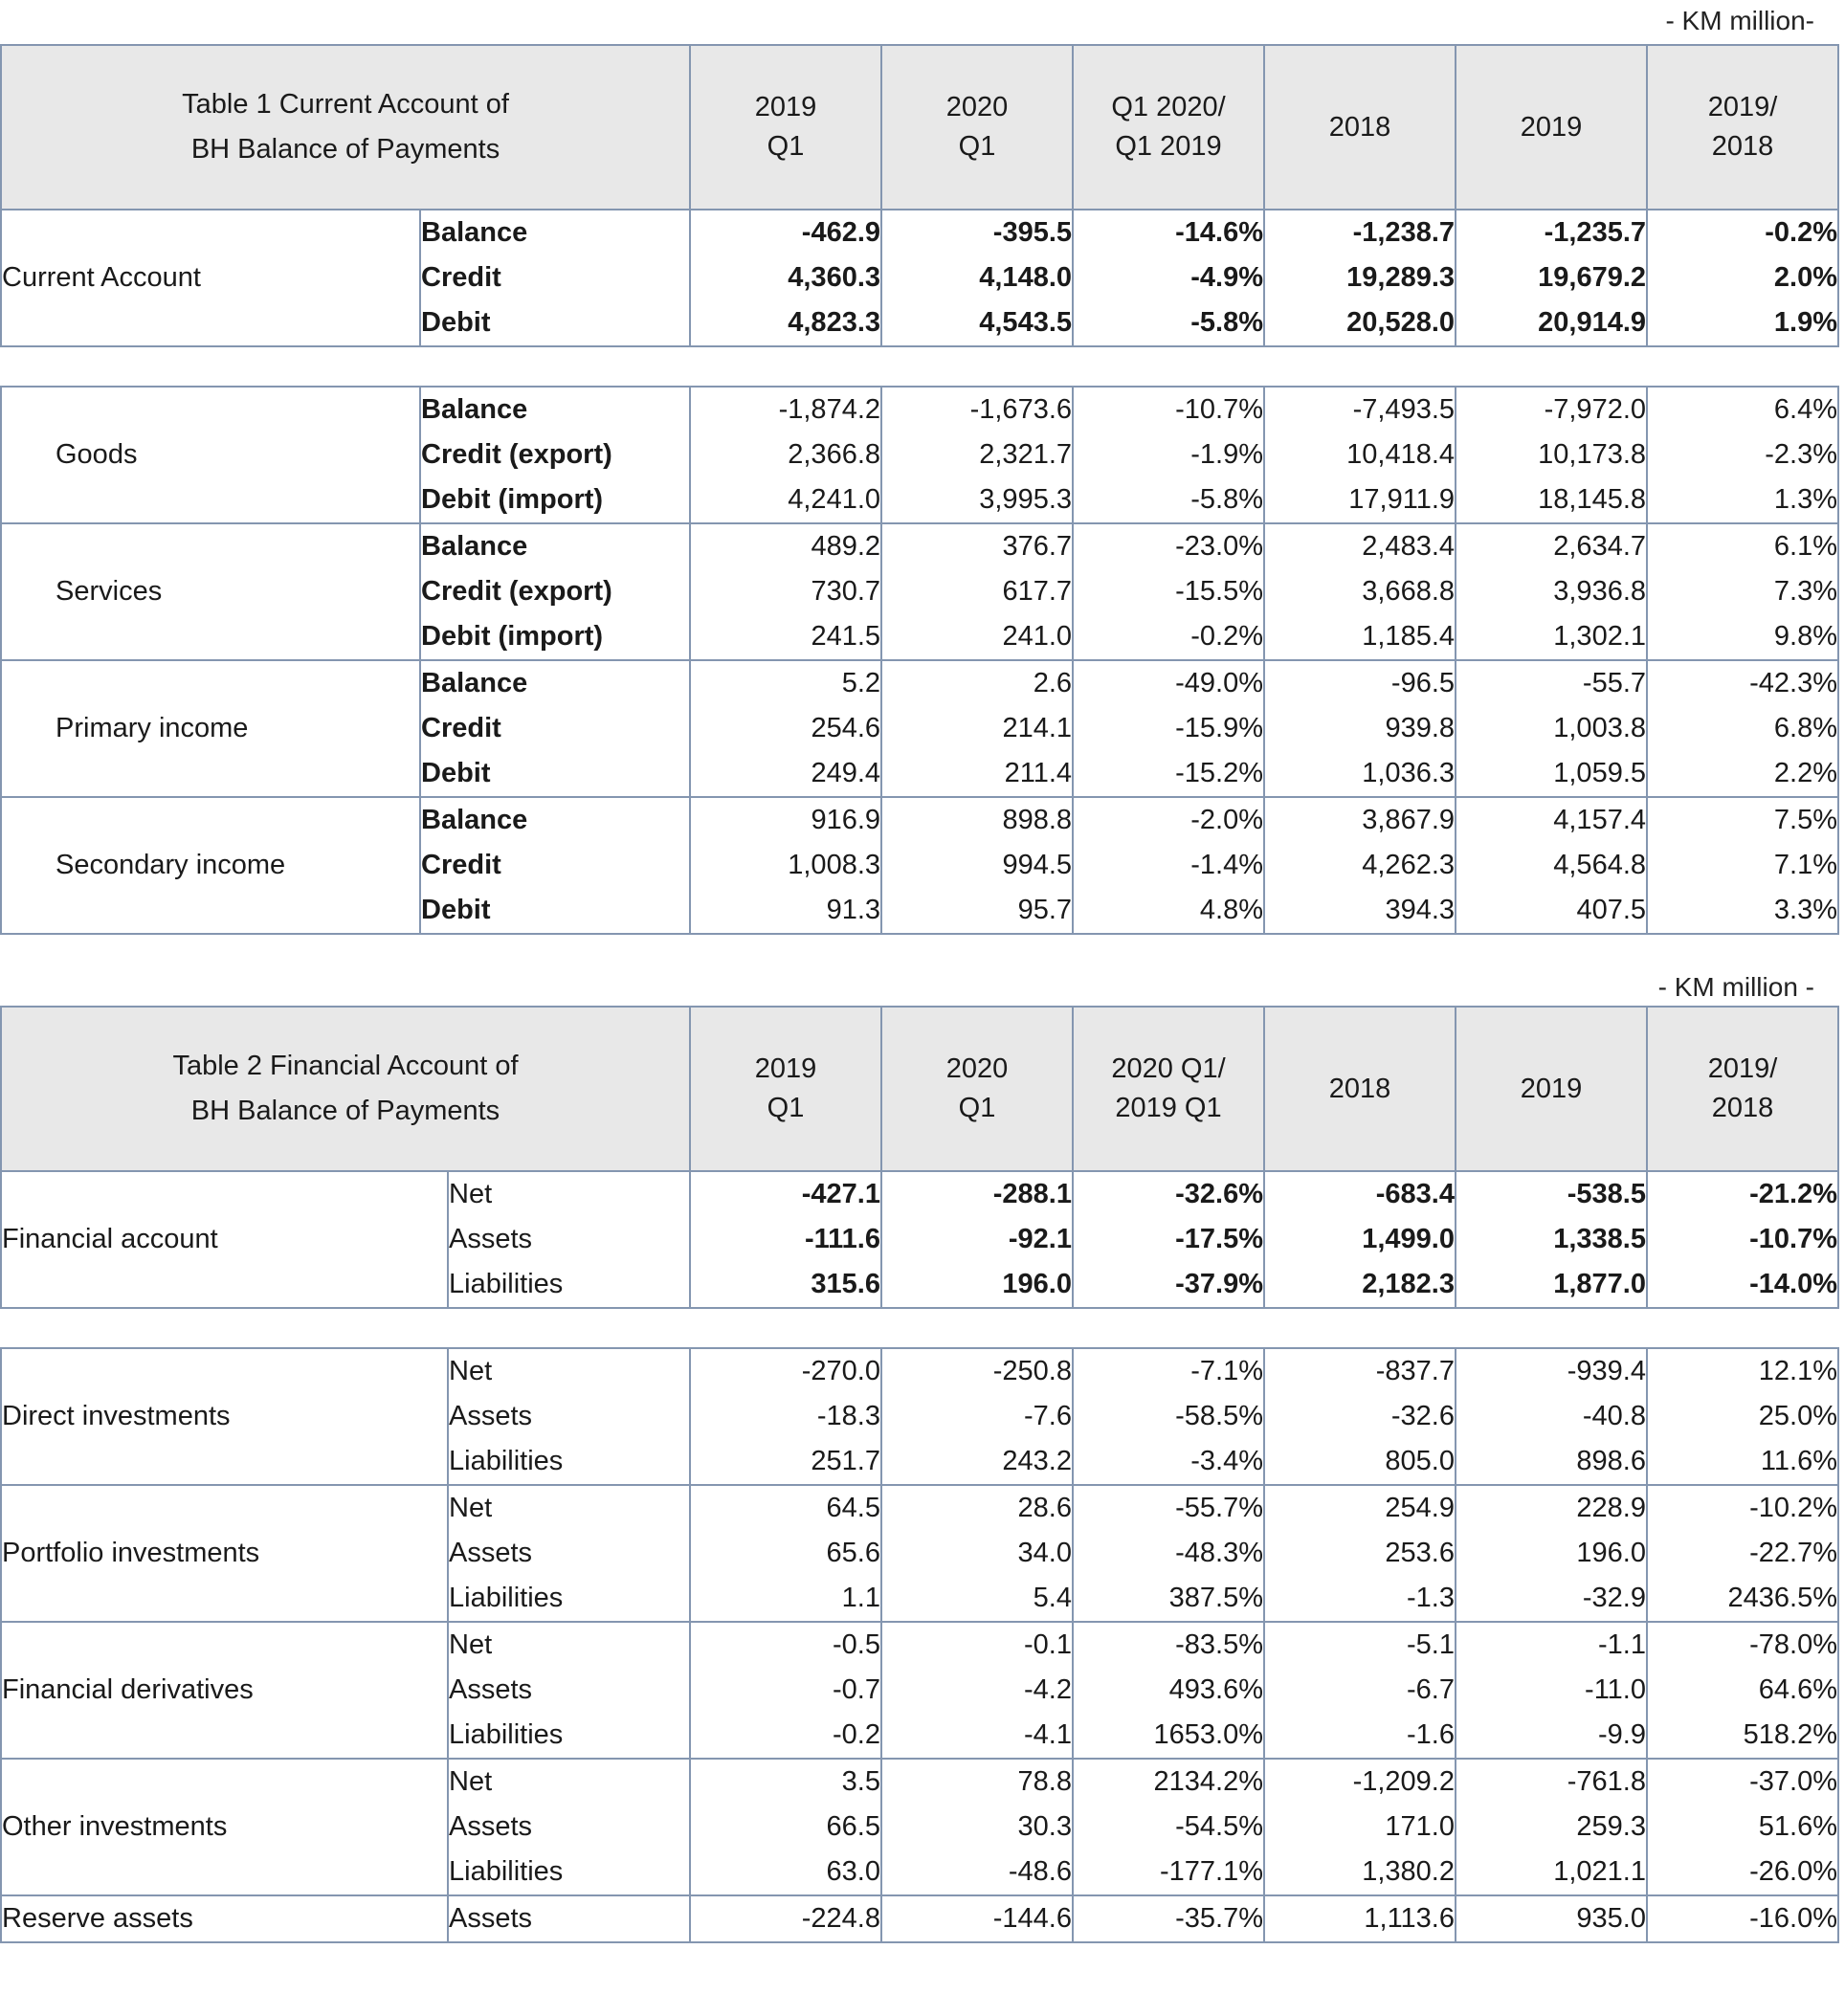 This screenshot has width=1845, height=2016. What do you see at coordinates (1431, 1644) in the screenshot?
I see `value-text: -5.1` at bounding box center [1431, 1644].